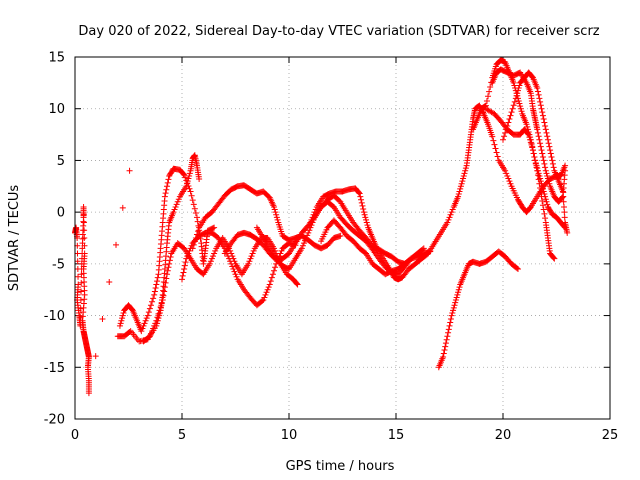 This screenshot has height=480, width=640. Describe the element at coordinates (56, 58) in the screenshot. I see `y-tick-label: 15` at that location.